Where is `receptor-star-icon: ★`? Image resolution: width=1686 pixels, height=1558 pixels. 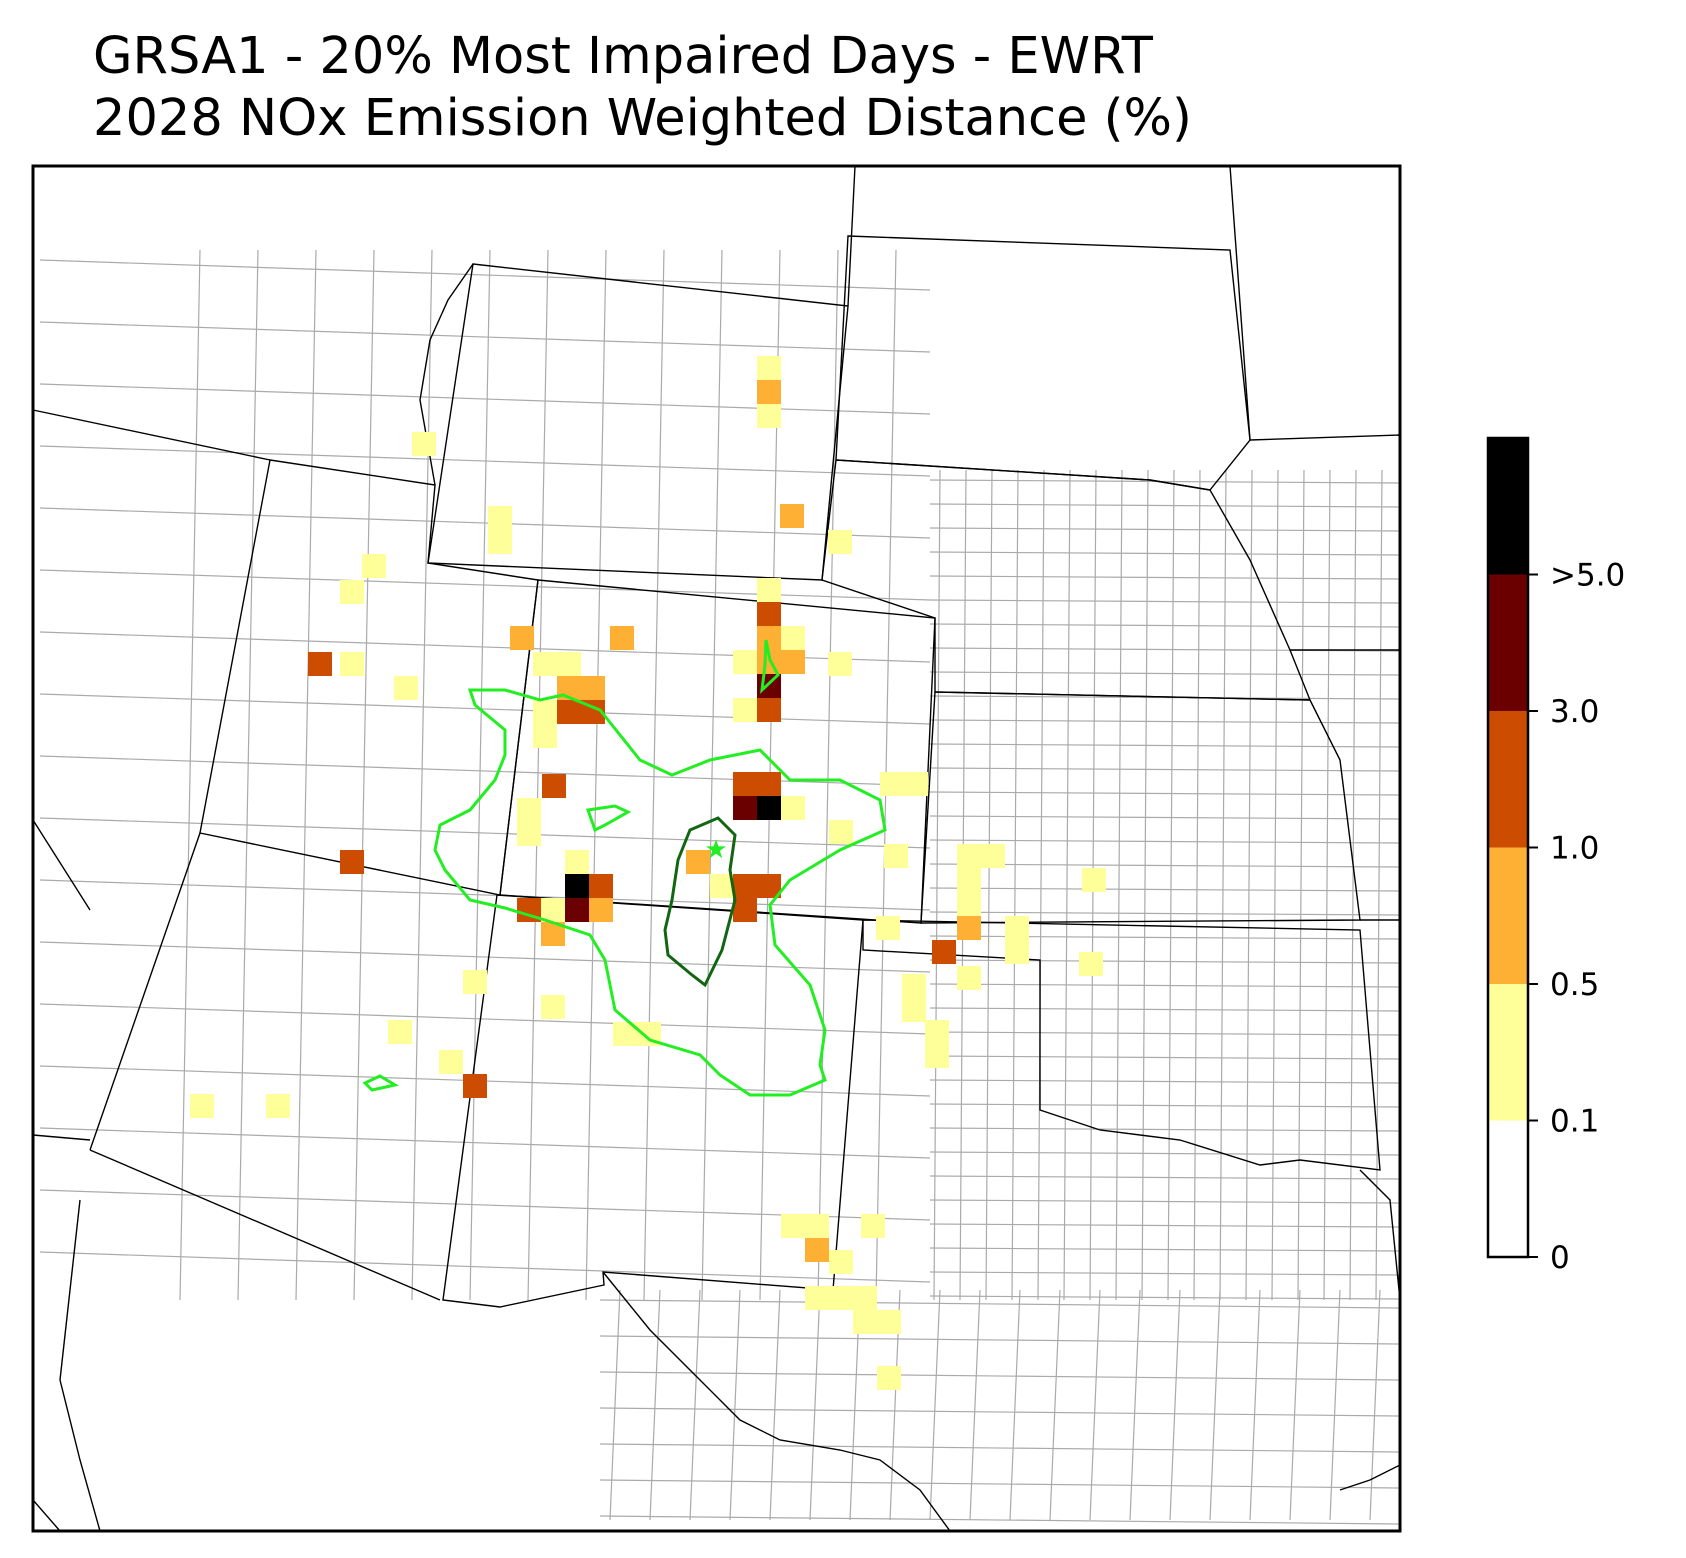
receptor-star-icon: ★ is located at coordinates (715, 850).